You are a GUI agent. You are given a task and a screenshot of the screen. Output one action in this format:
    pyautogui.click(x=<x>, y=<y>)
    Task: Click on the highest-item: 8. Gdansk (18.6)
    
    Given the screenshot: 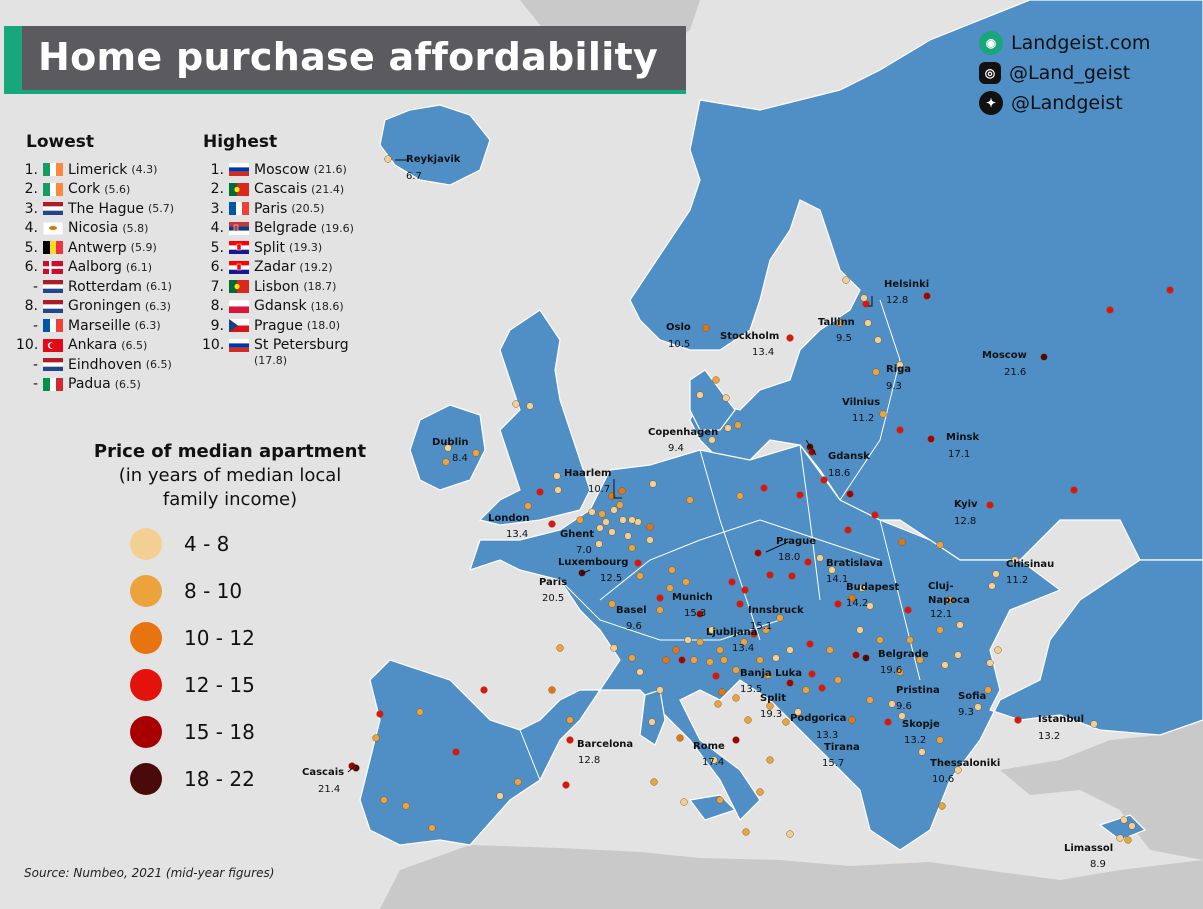 What is the action you would take?
    pyautogui.click(x=278, y=307)
    